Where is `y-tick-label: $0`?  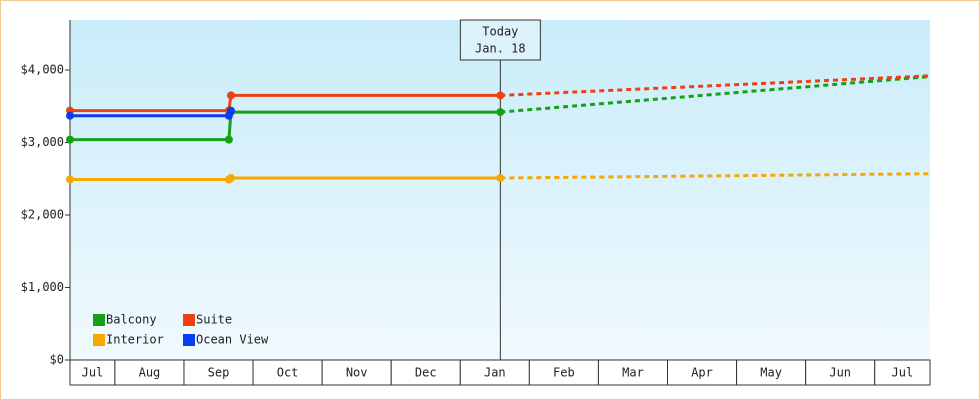
y-tick-label: $0 is located at coordinates (57, 360).